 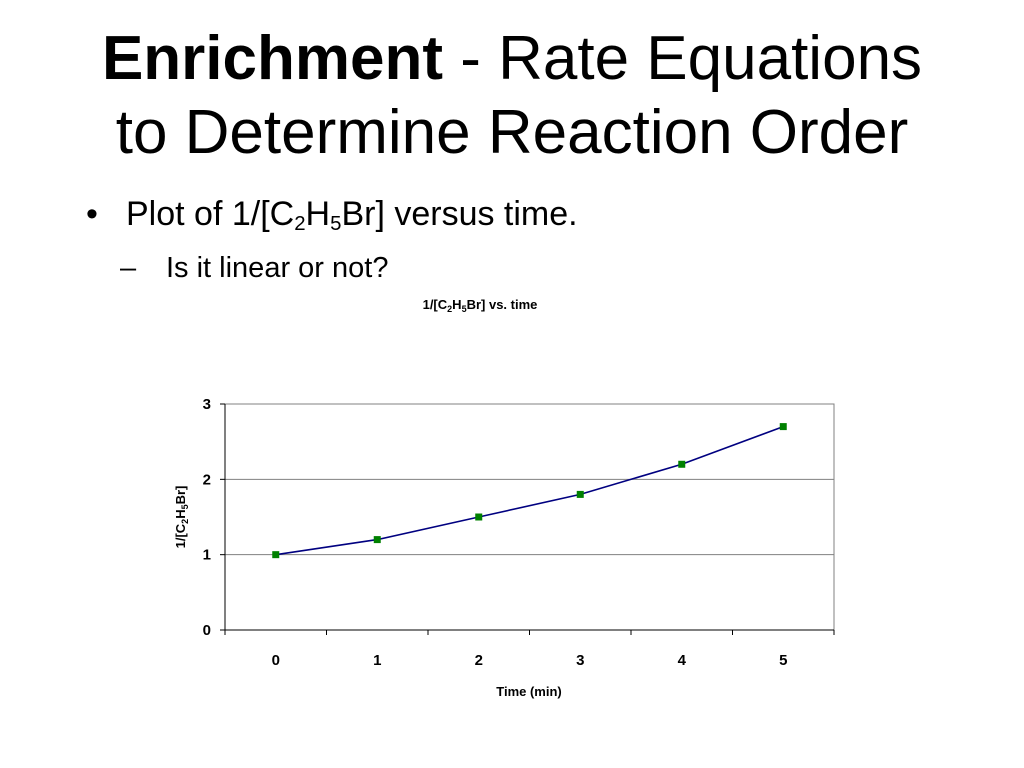 What do you see at coordinates (185, 506) in the screenshot?
I see `y-label-sub2: 5` at bounding box center [185, 506].